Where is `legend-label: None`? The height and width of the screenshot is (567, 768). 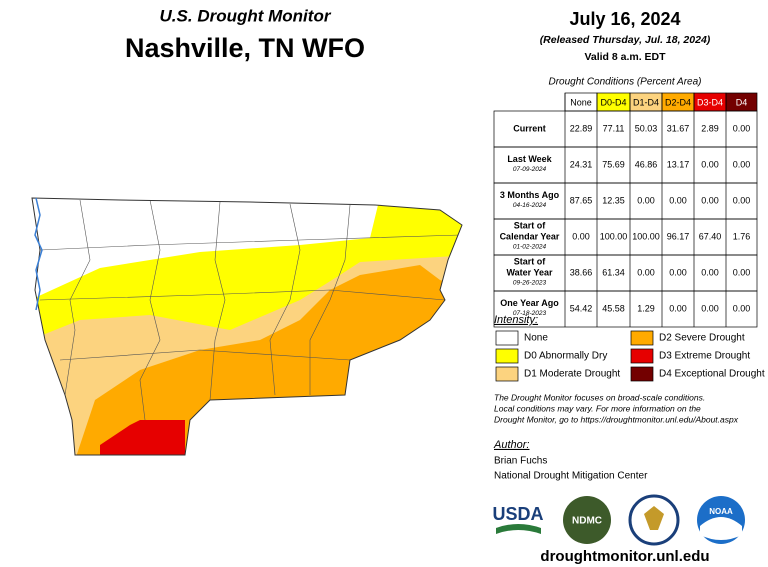
legend-label: None is located at coordinates (536, 338).